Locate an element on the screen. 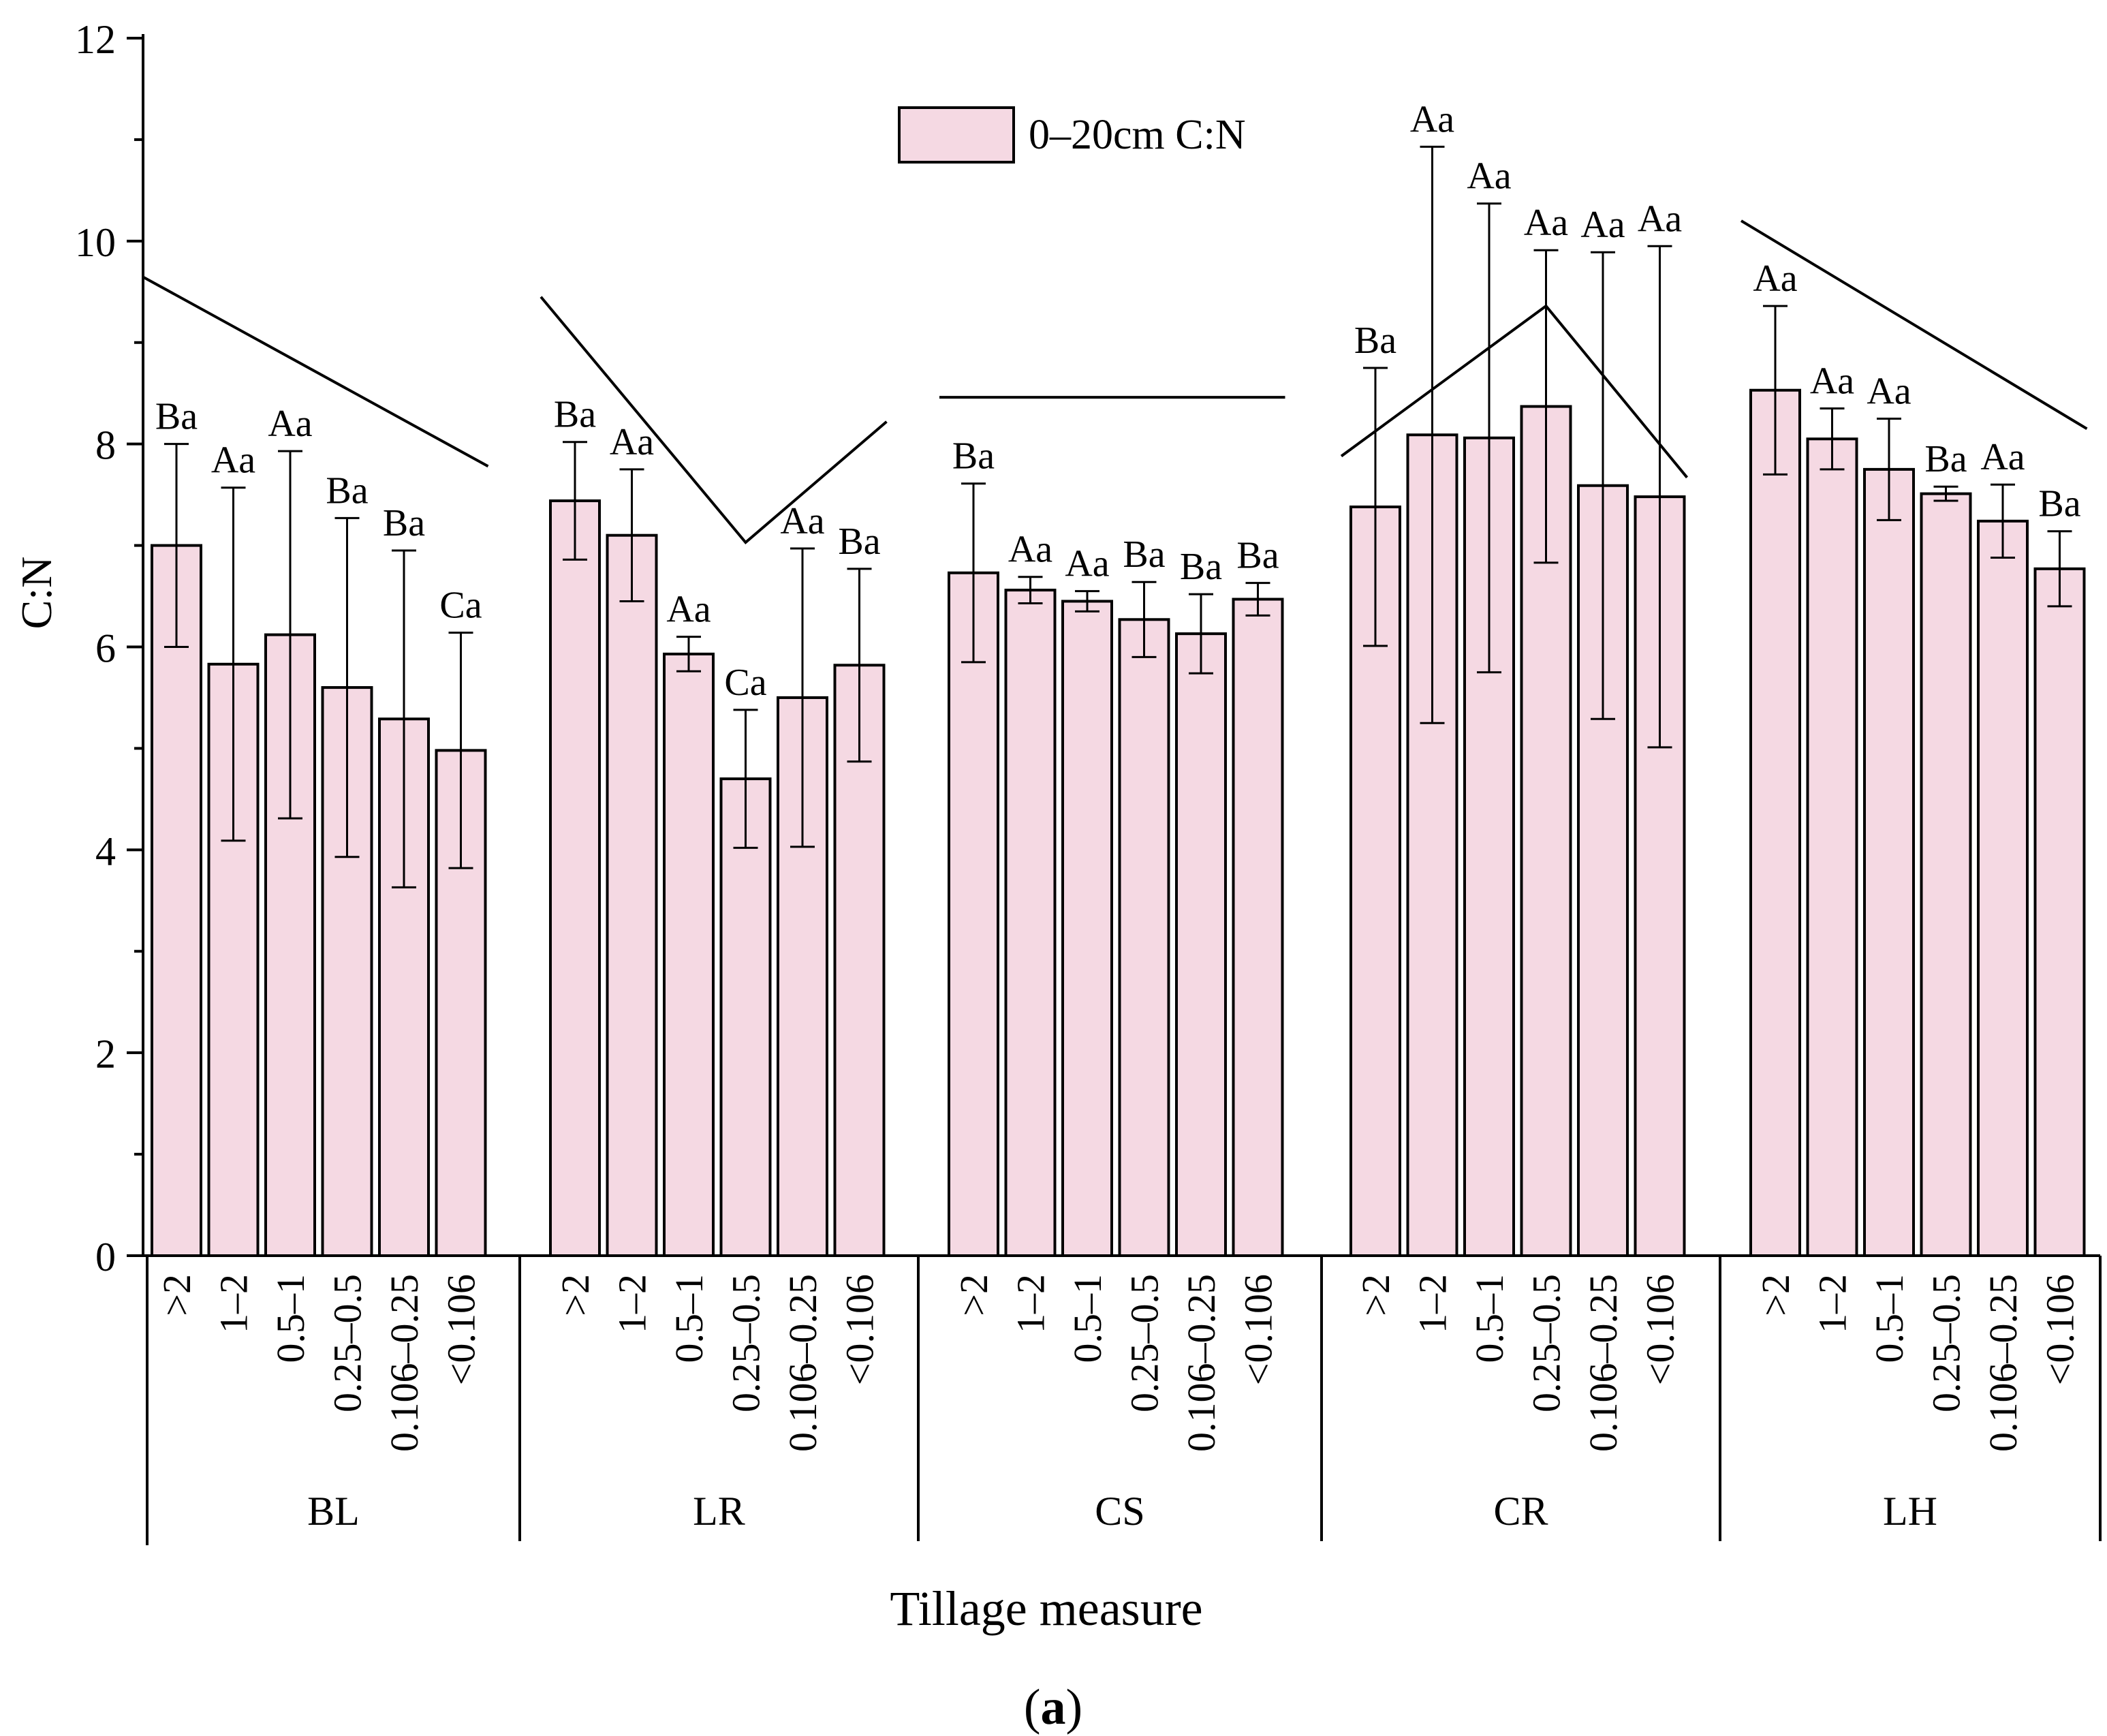 This screenshot has width=2107, height=1736. group-label: CS is located at coordinates (1119, 1512).